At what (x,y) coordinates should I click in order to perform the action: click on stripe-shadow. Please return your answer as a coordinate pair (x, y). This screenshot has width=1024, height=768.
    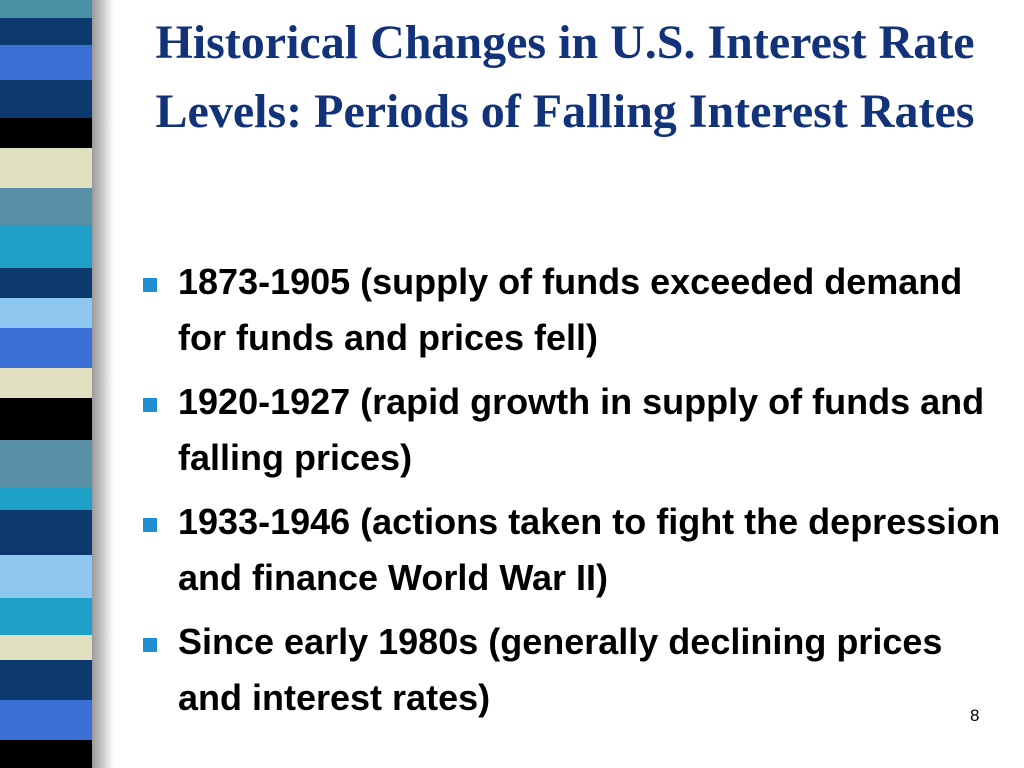
    Looking at the image, I should click on (103, 384).